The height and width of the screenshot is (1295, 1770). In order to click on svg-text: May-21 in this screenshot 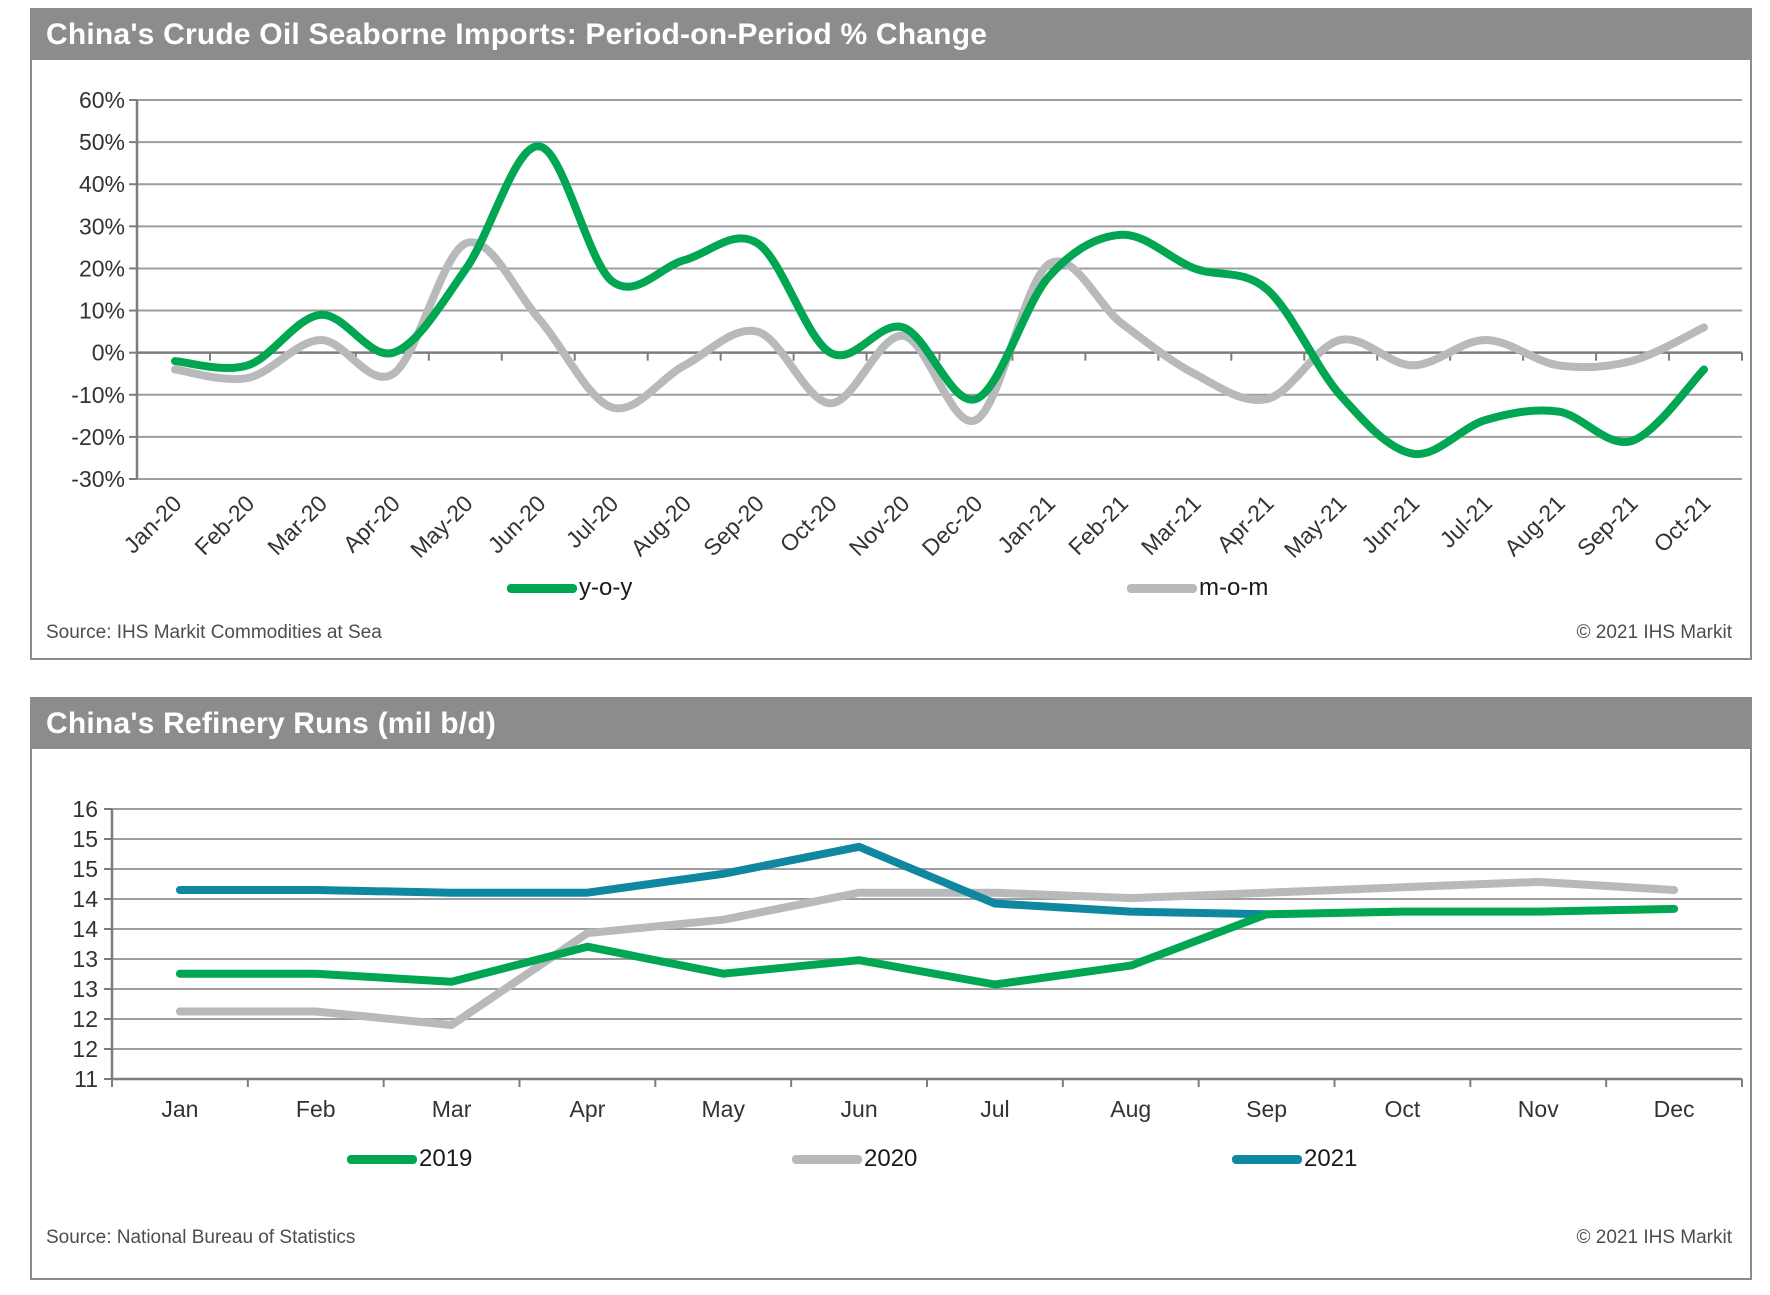, I will do `click(1315, 526)`.